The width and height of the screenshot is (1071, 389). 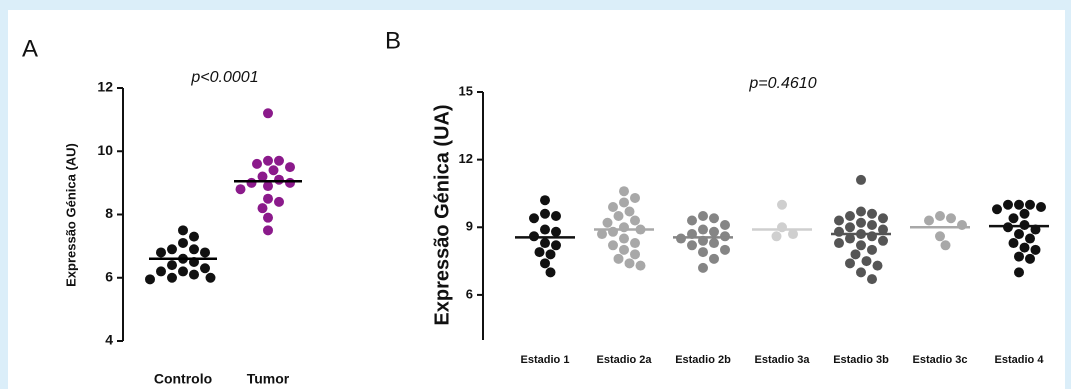 I want to click on x-tick-label: Estadio 1, so click(x=545, y=360).